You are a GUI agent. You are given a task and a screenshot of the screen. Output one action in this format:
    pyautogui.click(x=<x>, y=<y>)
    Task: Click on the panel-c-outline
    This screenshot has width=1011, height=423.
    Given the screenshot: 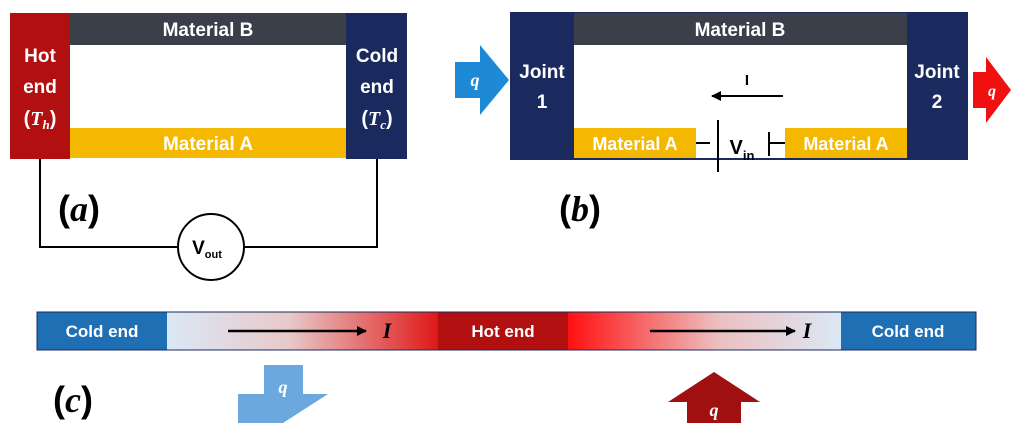 What is the action you would take?
    pyautogui.click(x=506, y=331)
    